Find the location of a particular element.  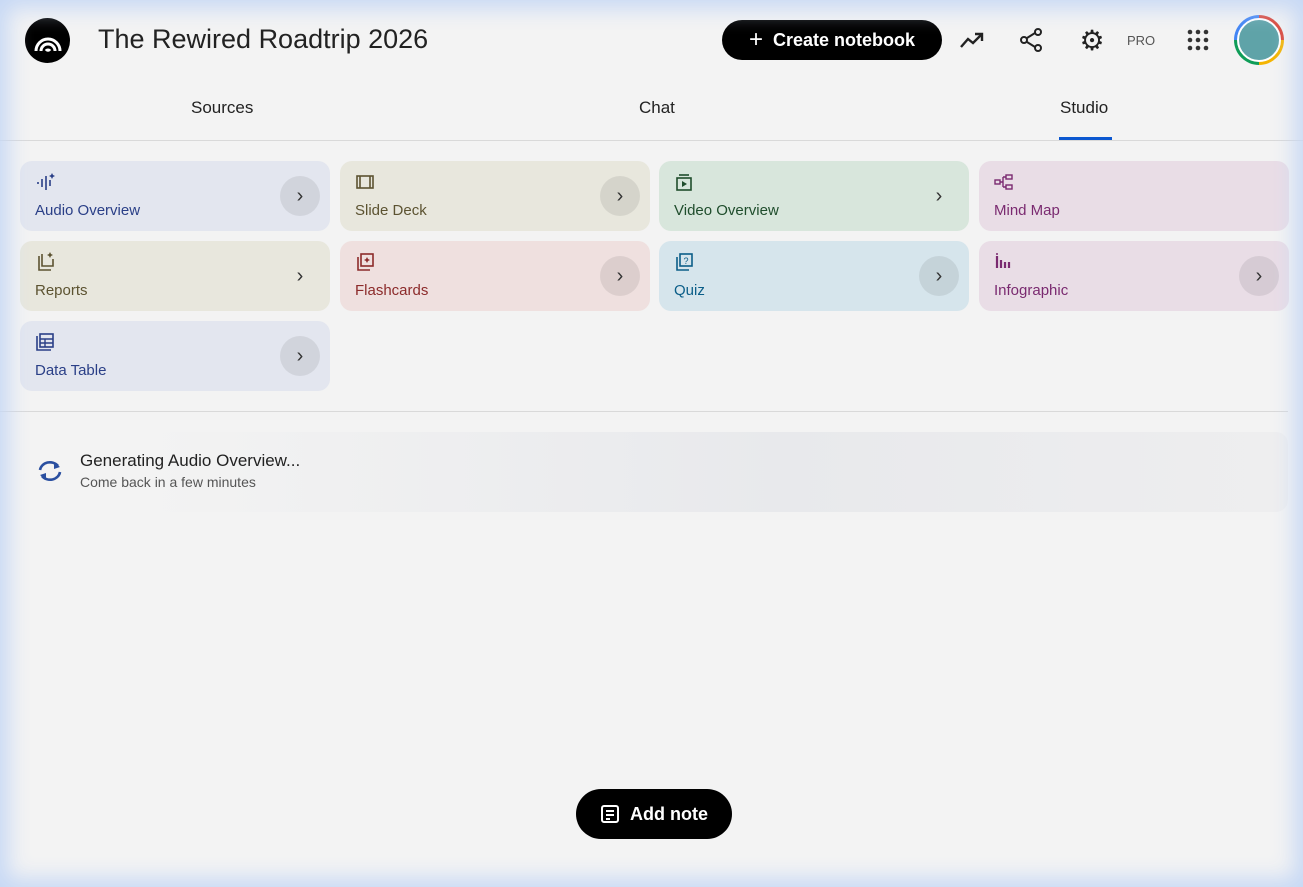

studio-card-mind-map: Mind Map is located at coordinates (1134, 196).